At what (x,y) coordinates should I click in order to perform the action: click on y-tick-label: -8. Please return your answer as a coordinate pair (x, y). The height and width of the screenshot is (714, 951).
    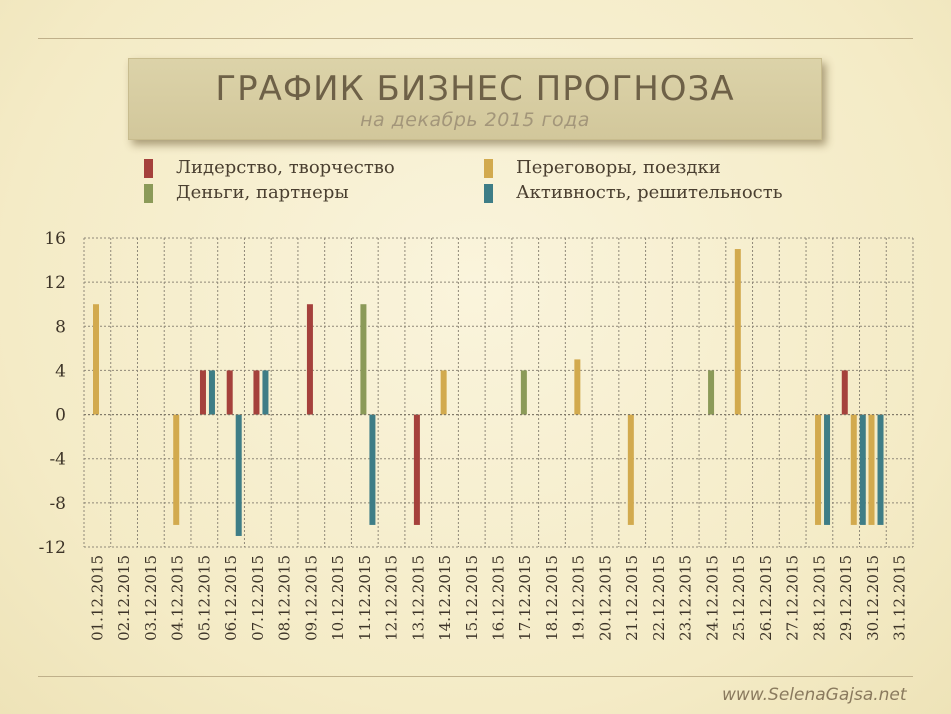
    Looking at the image, I should click on (57, 504).